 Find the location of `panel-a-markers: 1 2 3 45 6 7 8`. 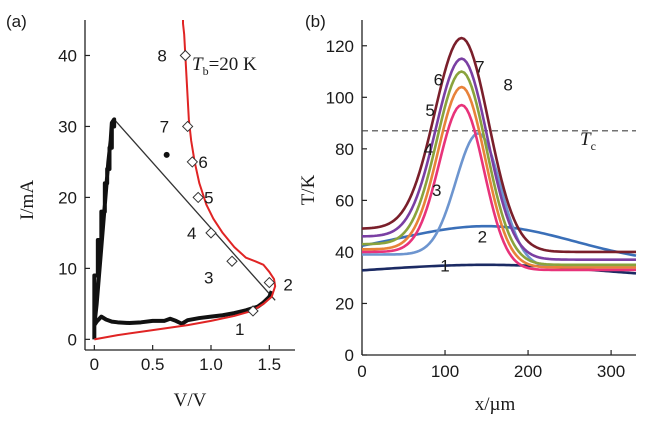

panel-a-markers: 1 2 3 45 6 7 8 is located at coordinates (224, 192).